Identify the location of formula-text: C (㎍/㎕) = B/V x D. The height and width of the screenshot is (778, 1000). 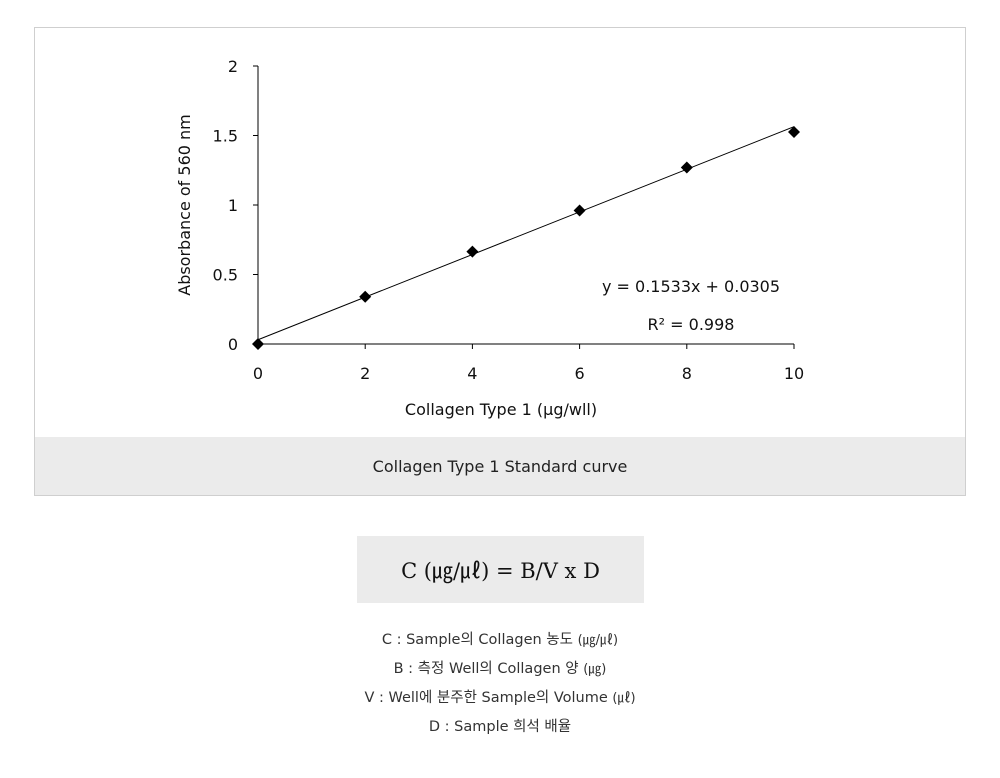
(500, 570).